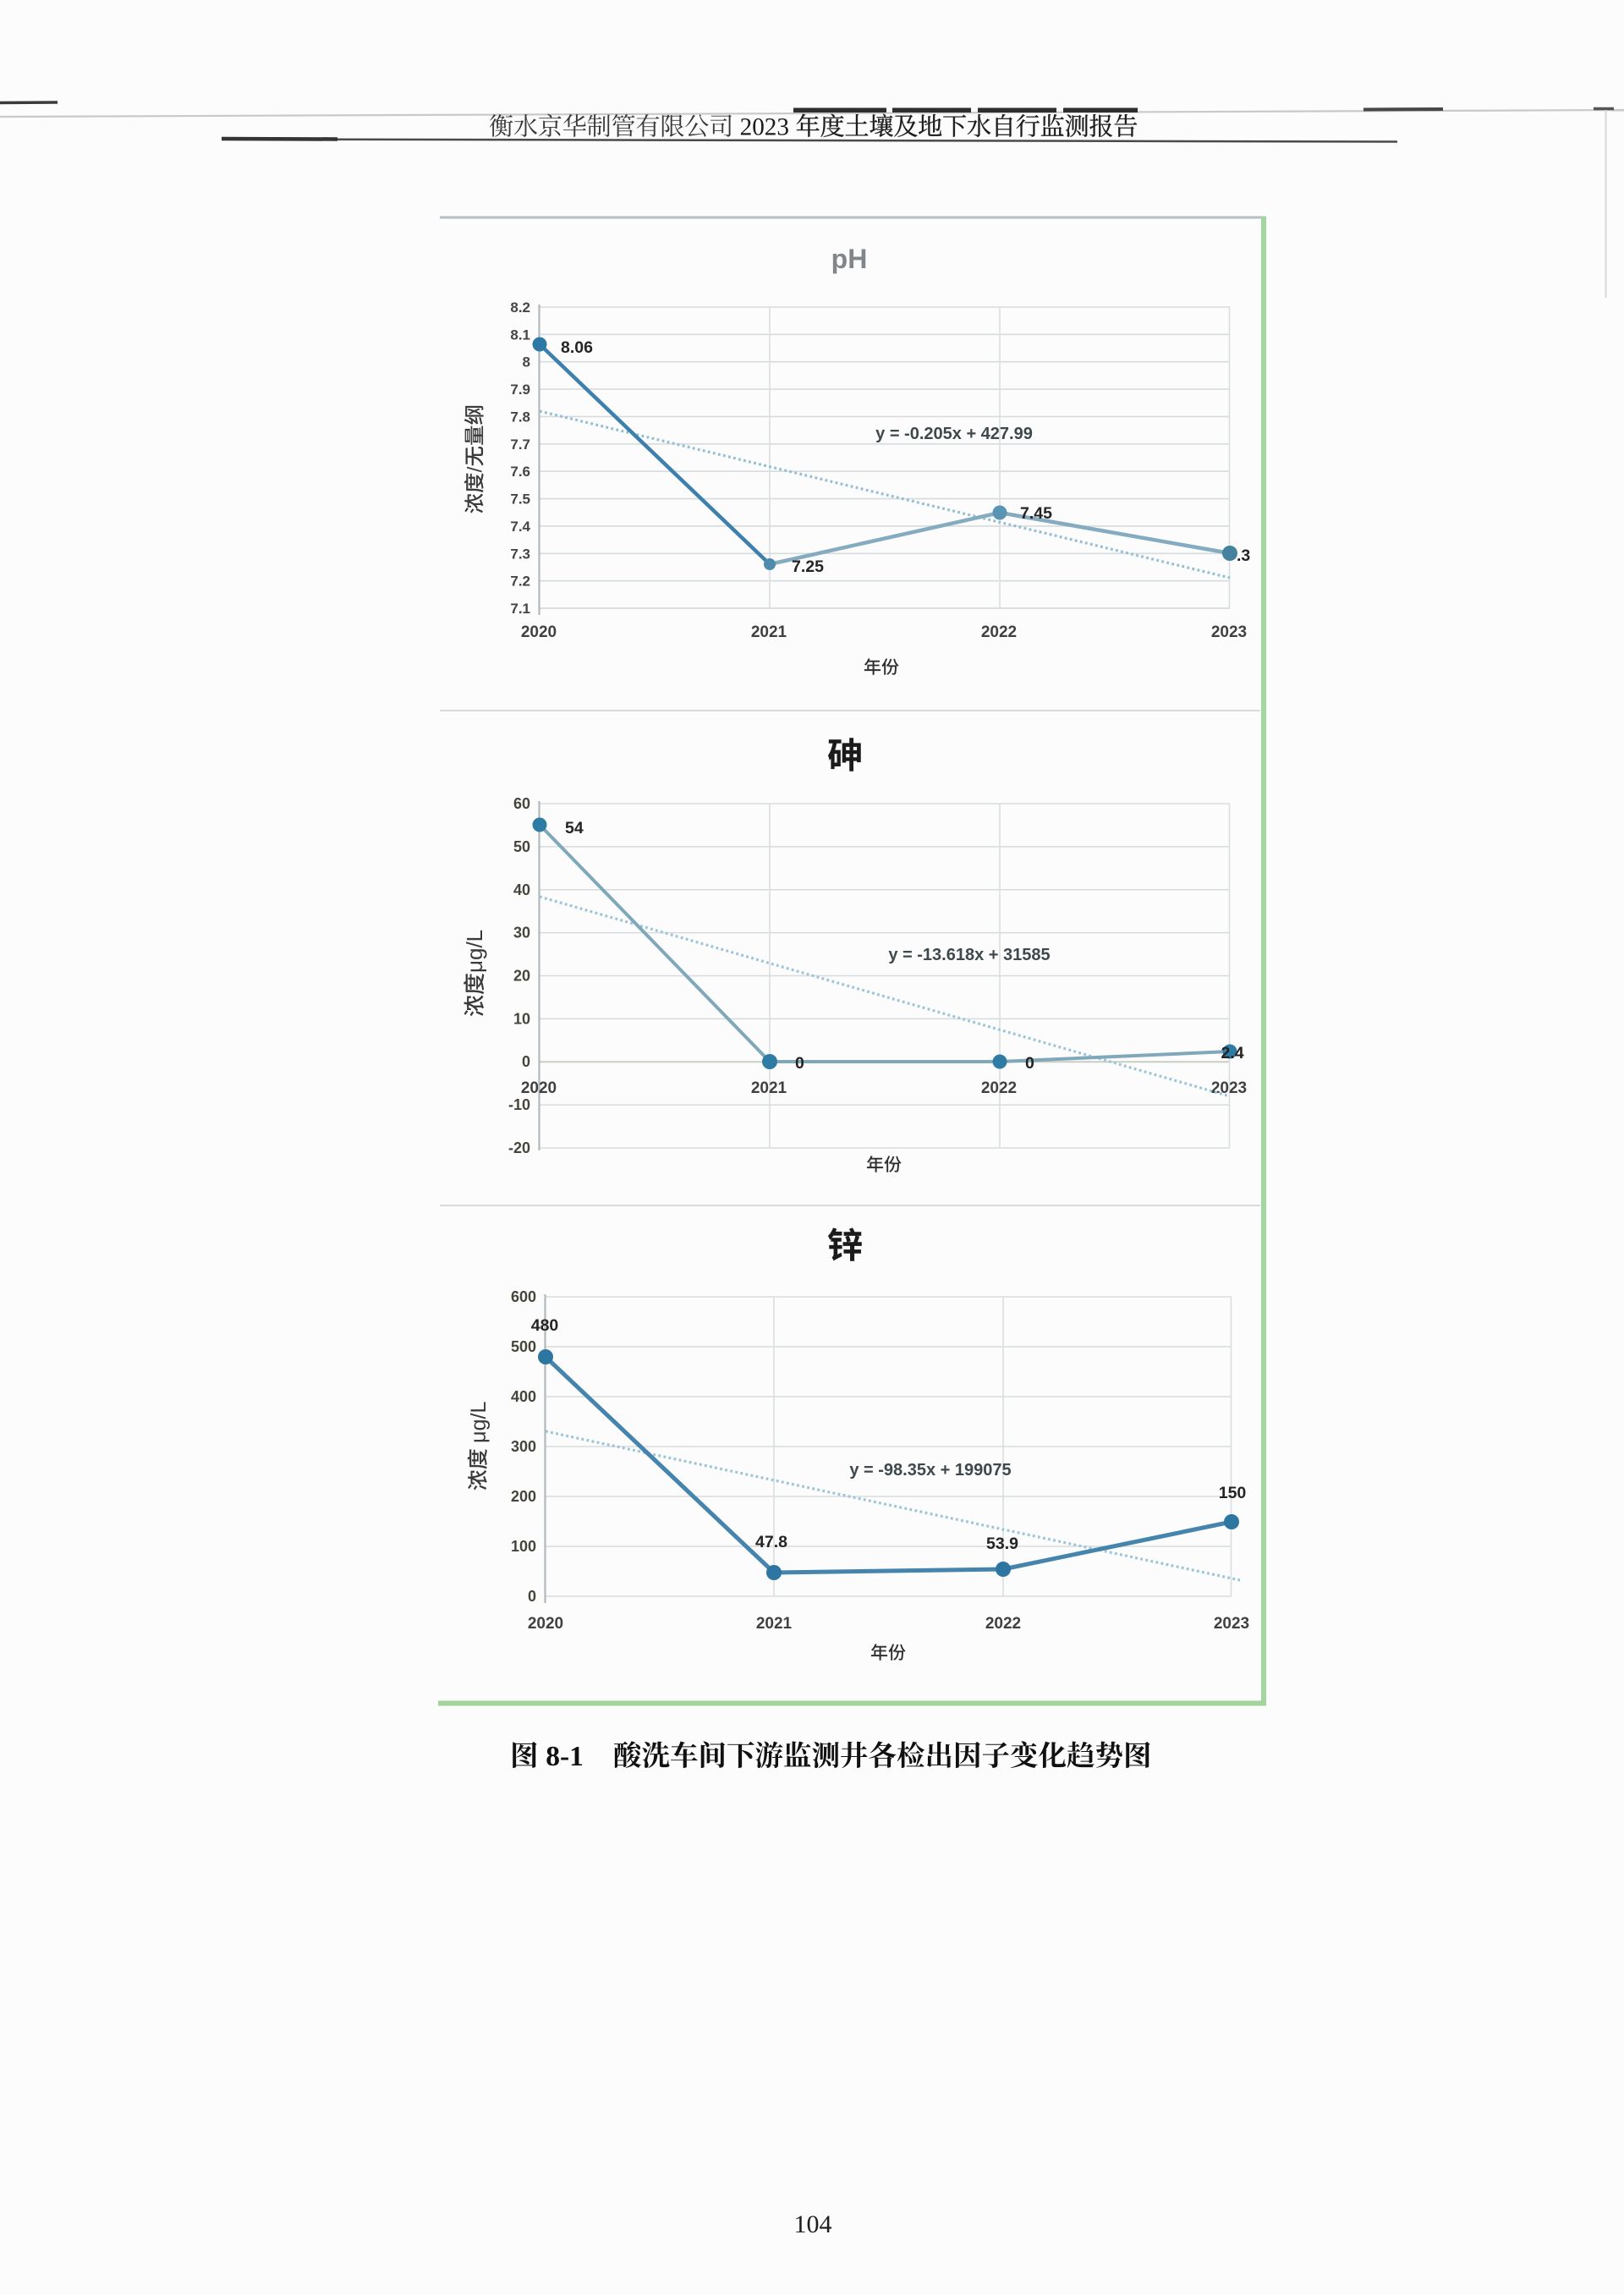  I want to click on svg-text: 600, so click(523, 1296).